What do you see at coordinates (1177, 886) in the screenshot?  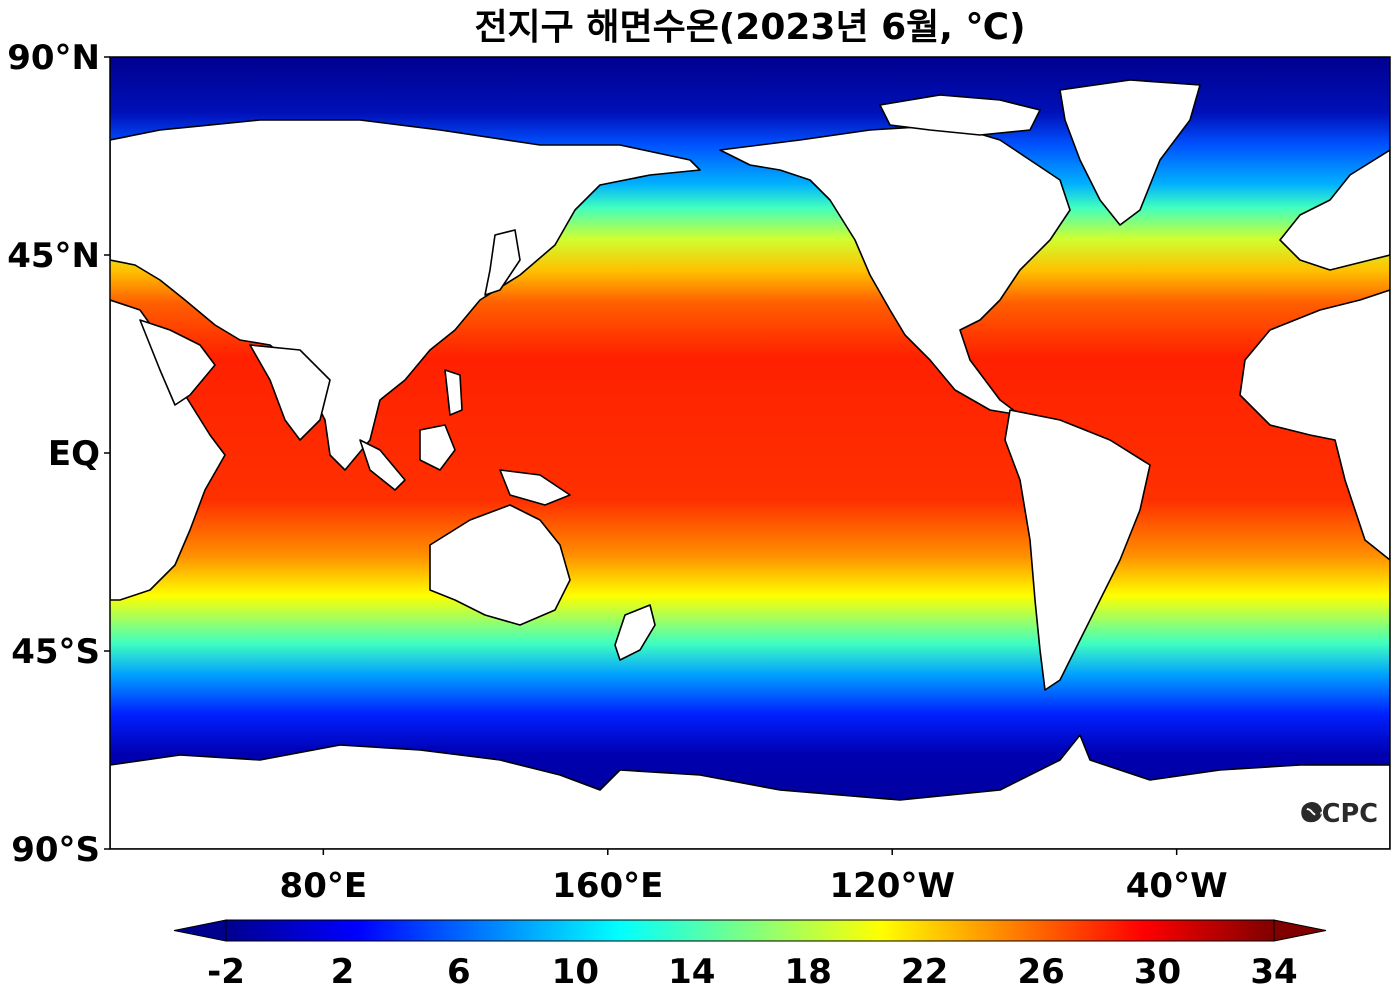 I see `lon-tick-label: 40°W` at bounding box center [1177, 886].